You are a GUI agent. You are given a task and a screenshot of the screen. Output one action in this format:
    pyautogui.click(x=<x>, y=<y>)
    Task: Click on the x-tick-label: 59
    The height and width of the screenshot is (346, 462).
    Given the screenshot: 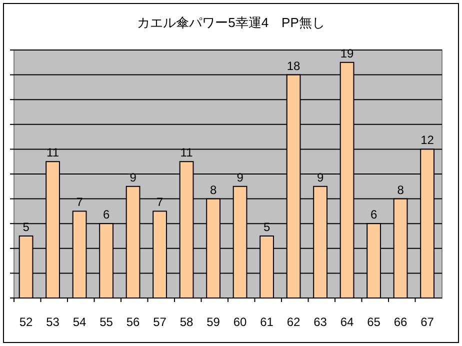 What is the action you would take?
    pyautogui.click(x=213, y=322)
    